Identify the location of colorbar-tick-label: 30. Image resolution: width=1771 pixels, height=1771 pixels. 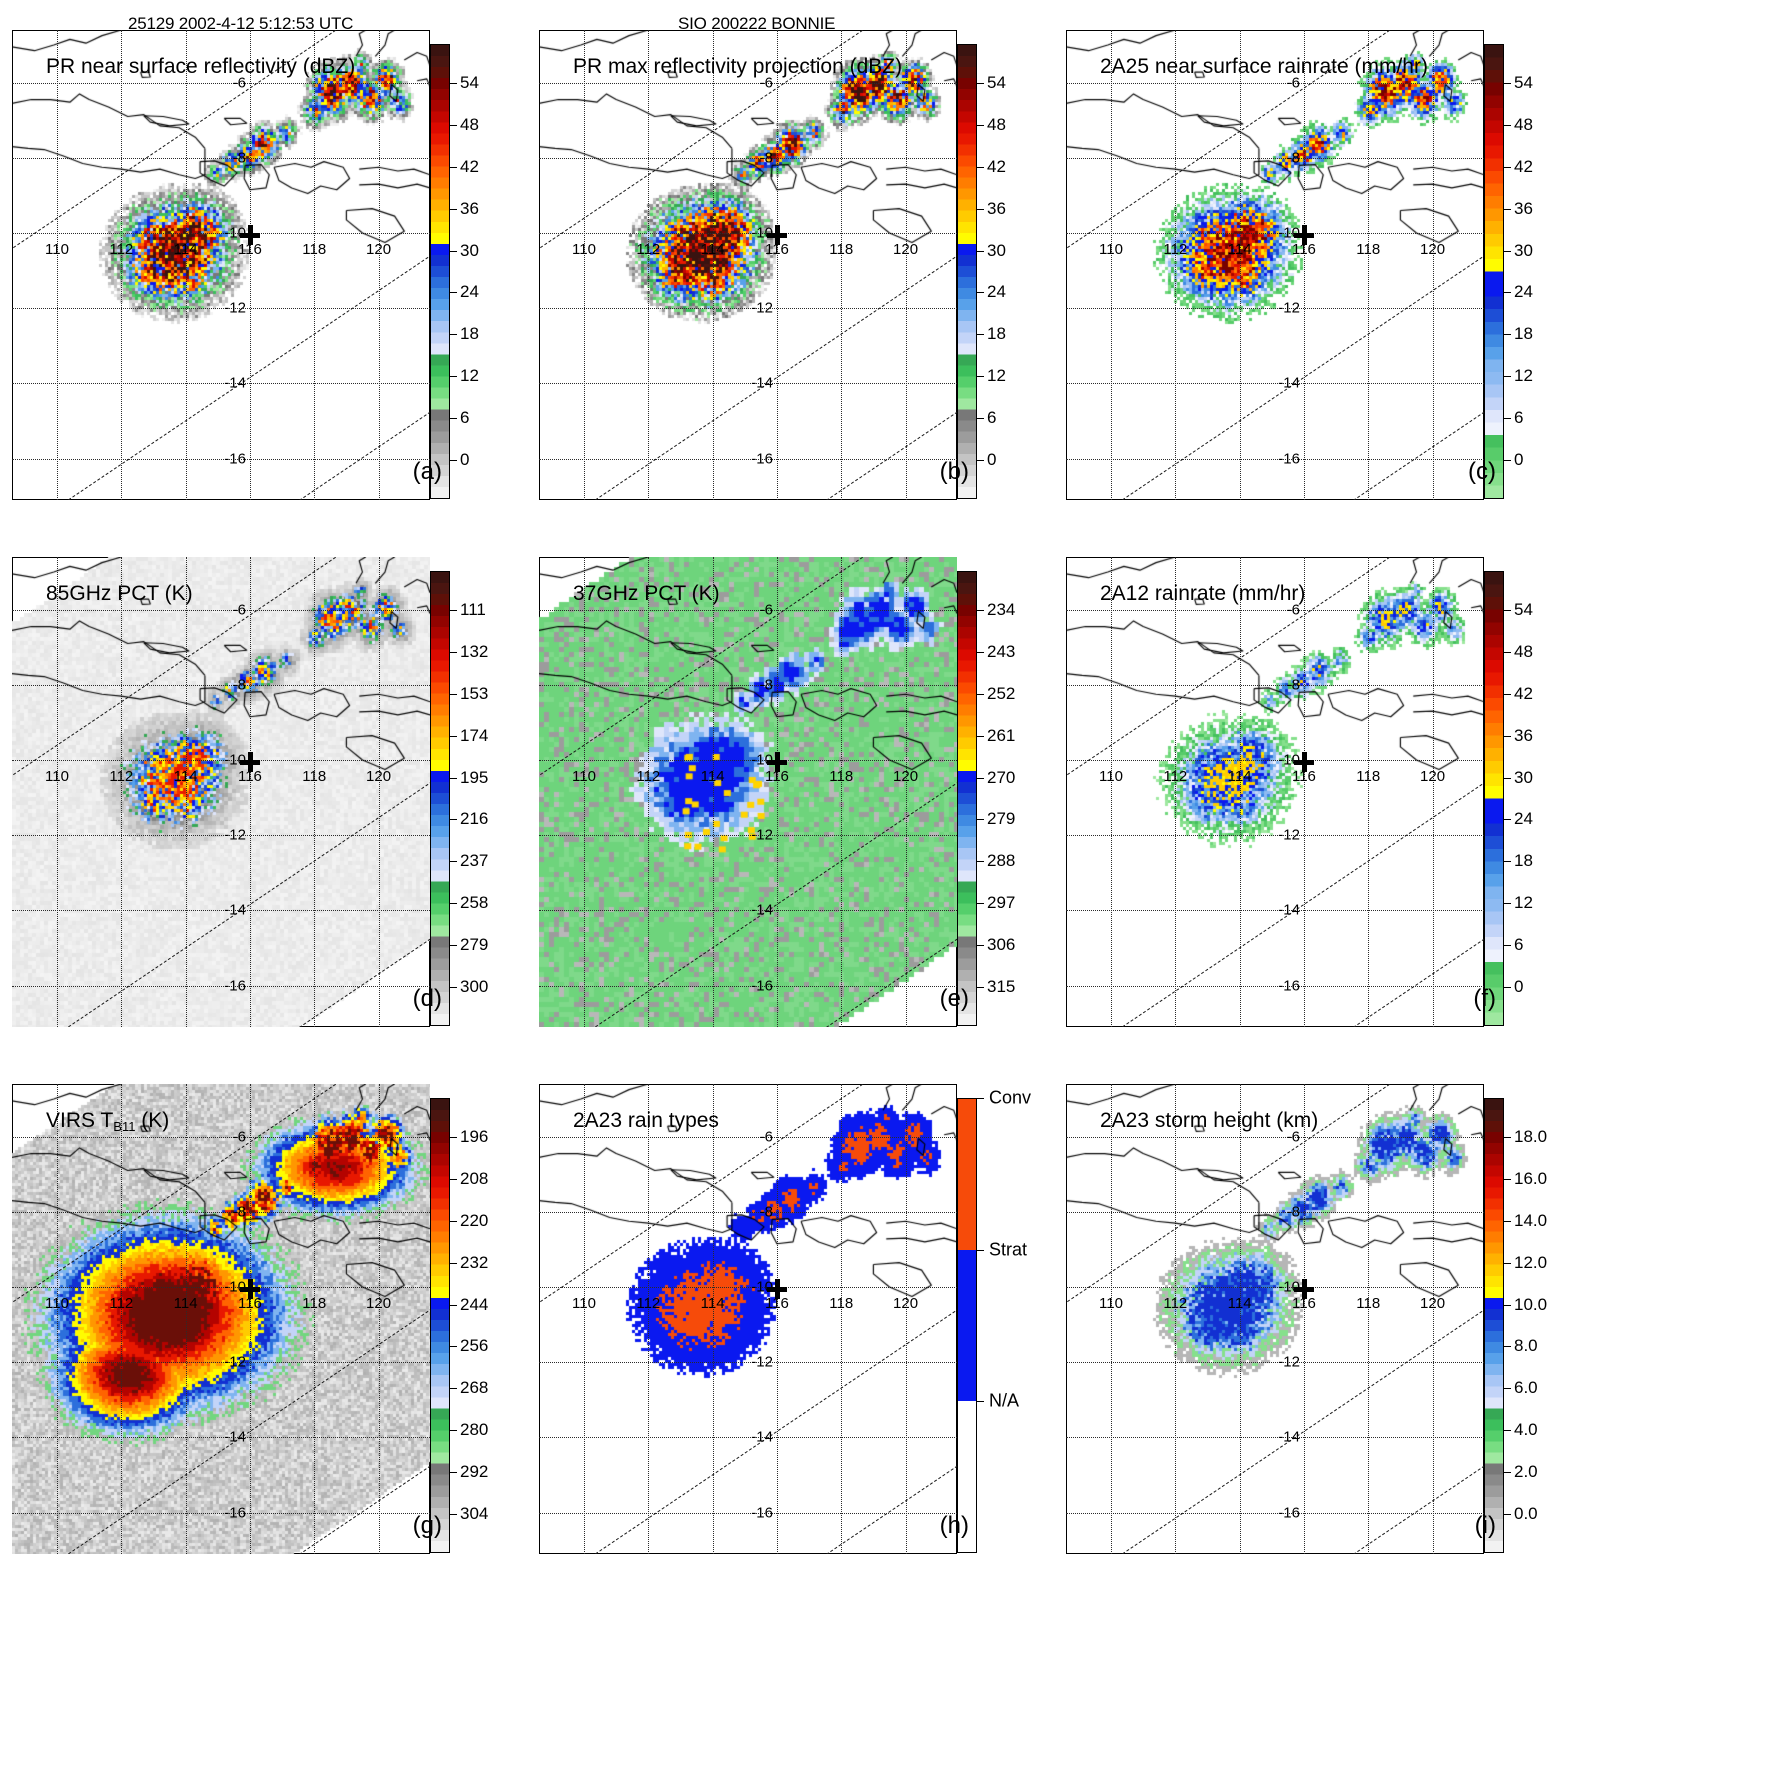
(1523, 250).